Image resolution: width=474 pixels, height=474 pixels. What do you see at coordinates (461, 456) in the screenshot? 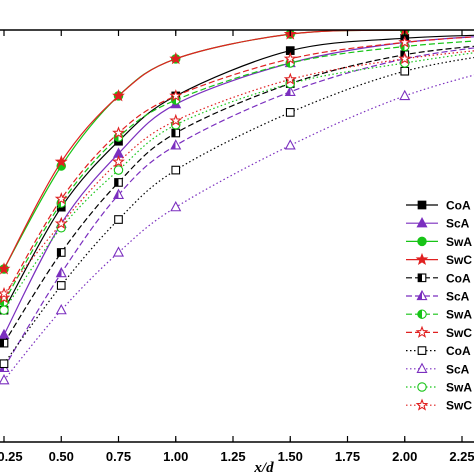
I see `x-tick-label: 2.25` at bounding box center [461, 456].